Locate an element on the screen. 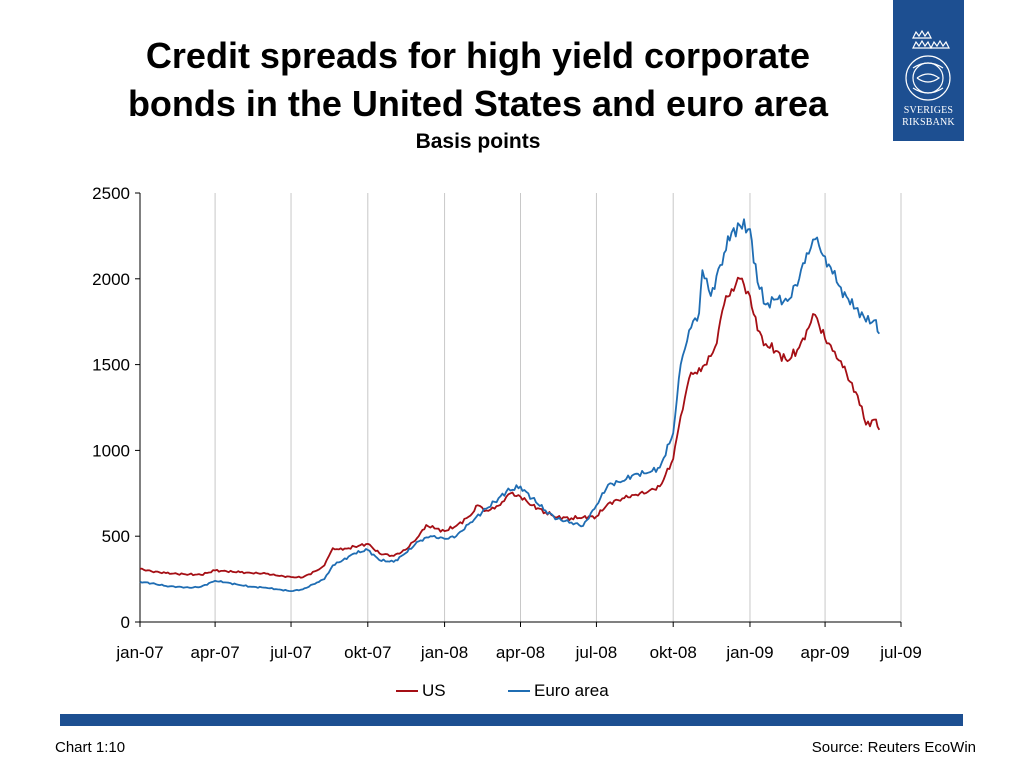  legend-label-us: US is located at coordinates (434, 690).